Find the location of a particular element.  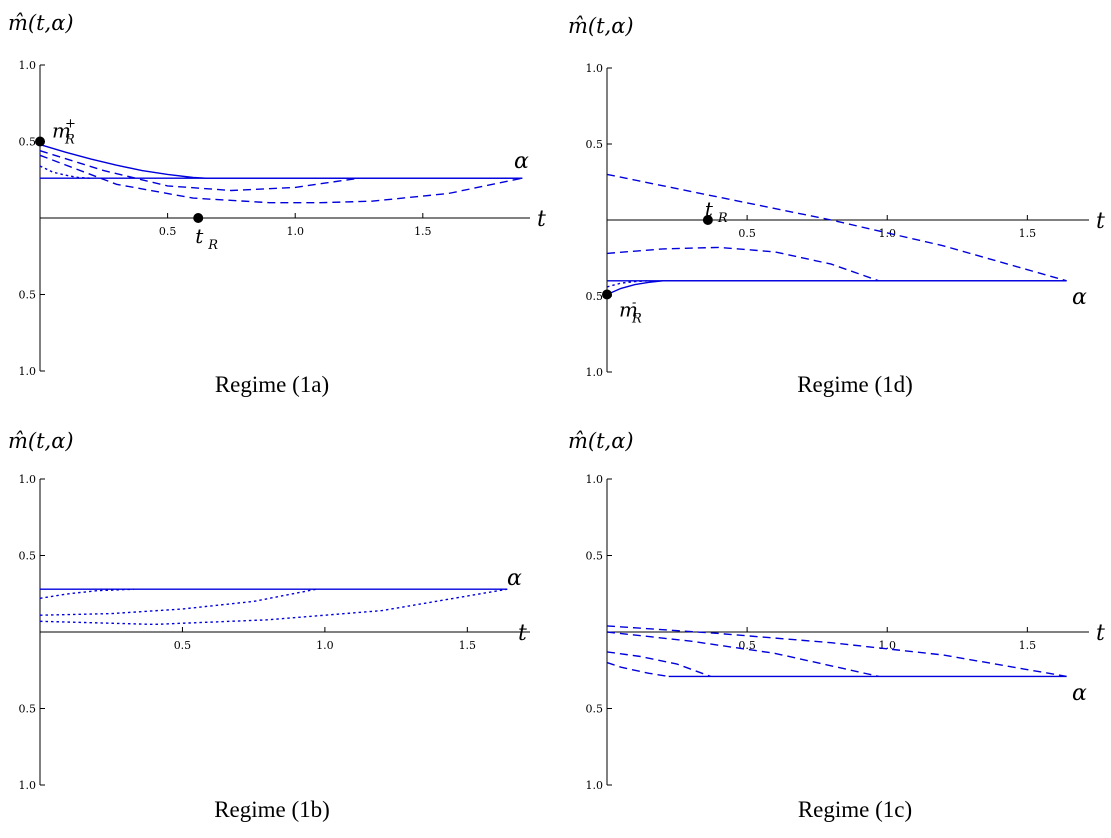

panel-caption: Regime (1c) is located at coordinates (855, 809).